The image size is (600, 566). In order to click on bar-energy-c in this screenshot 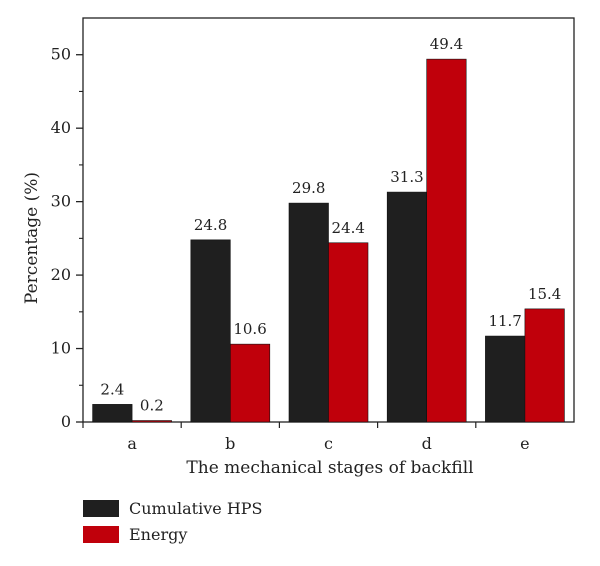, I will do `click(348, 332)`.